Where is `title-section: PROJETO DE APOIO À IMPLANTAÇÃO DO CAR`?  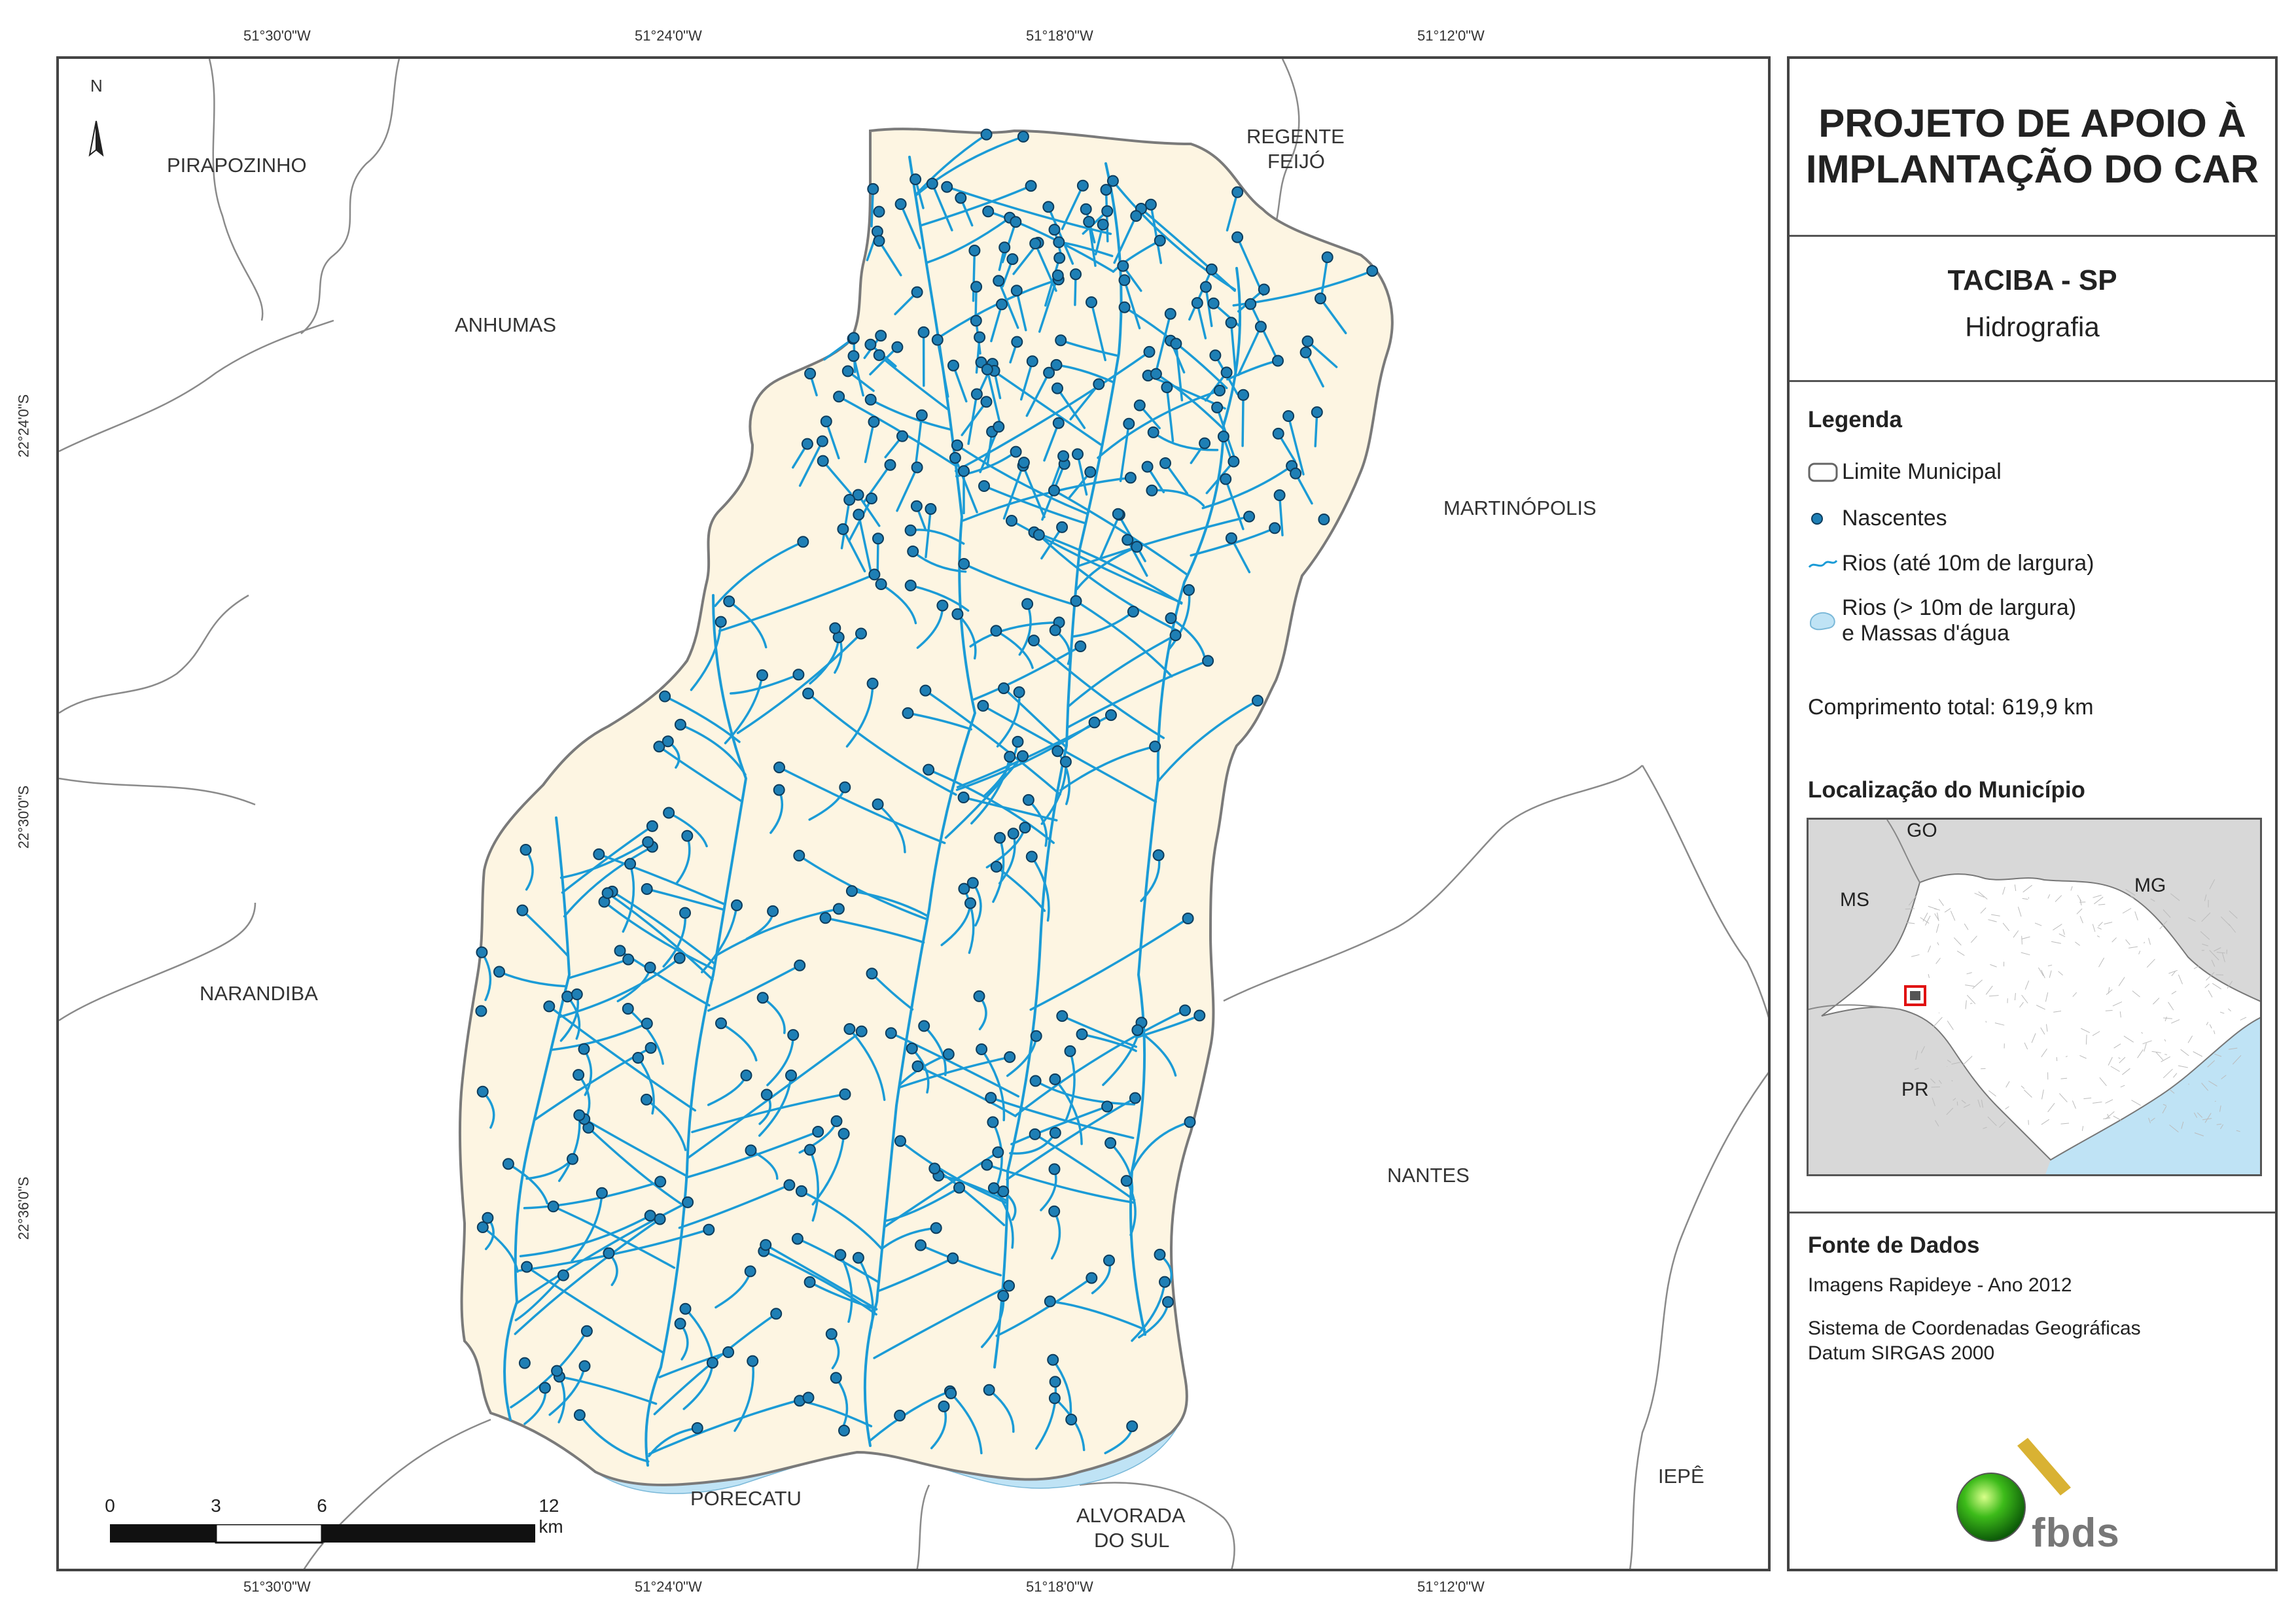
title-section: PROJETO DE APOIO À IMPLANTAÇÃO DO CAR is located at coordinates (2032, 148).